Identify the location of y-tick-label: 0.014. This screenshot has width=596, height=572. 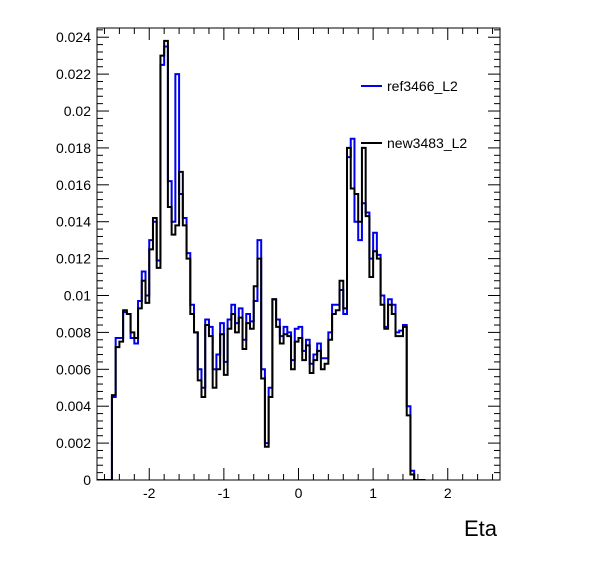
(73, 222).